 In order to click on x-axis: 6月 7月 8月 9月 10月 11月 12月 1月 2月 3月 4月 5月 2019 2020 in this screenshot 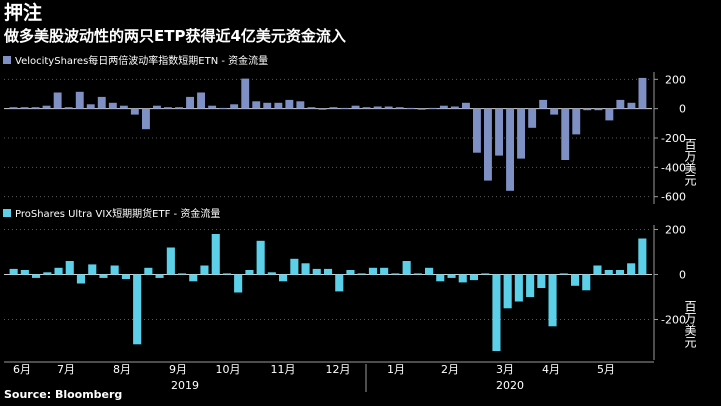, I will do `click(329, 376)`.